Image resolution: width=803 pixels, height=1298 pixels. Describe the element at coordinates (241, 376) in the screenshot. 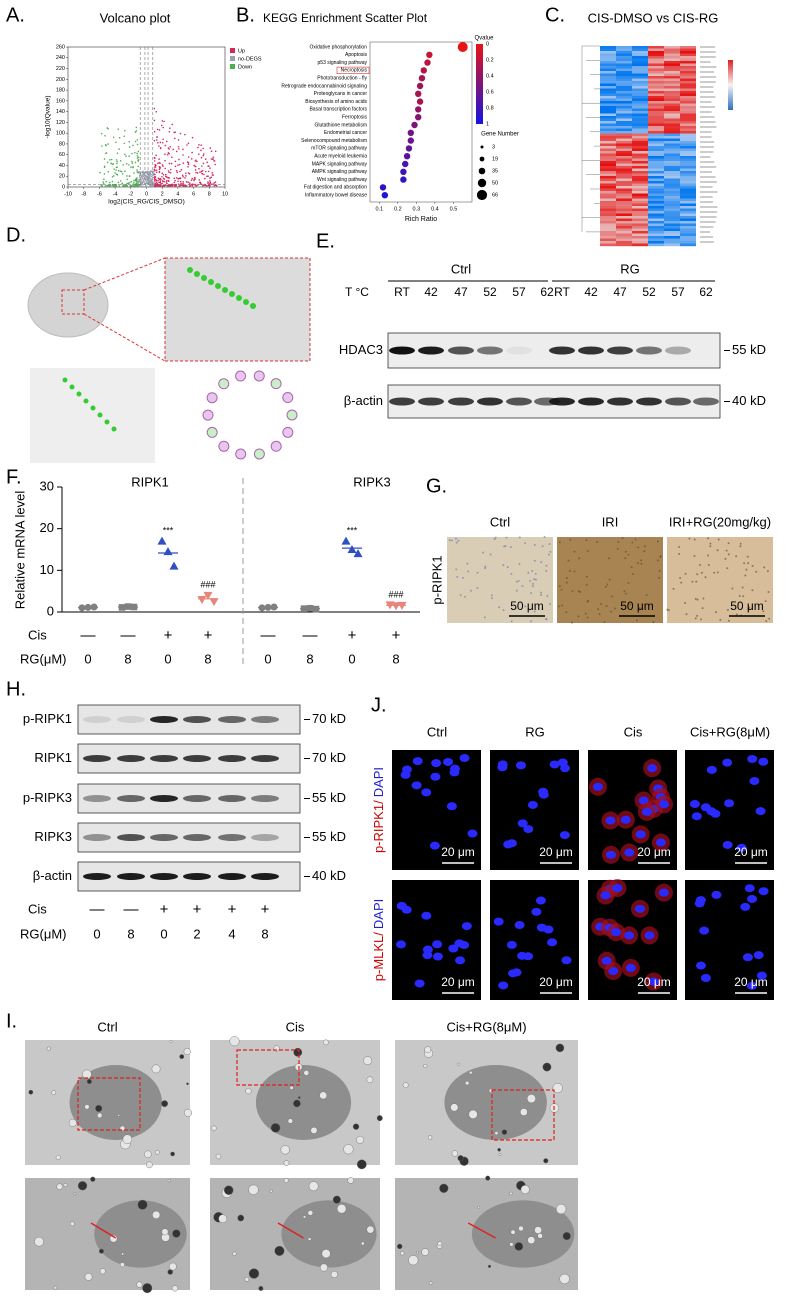

I see `residue` at that location.